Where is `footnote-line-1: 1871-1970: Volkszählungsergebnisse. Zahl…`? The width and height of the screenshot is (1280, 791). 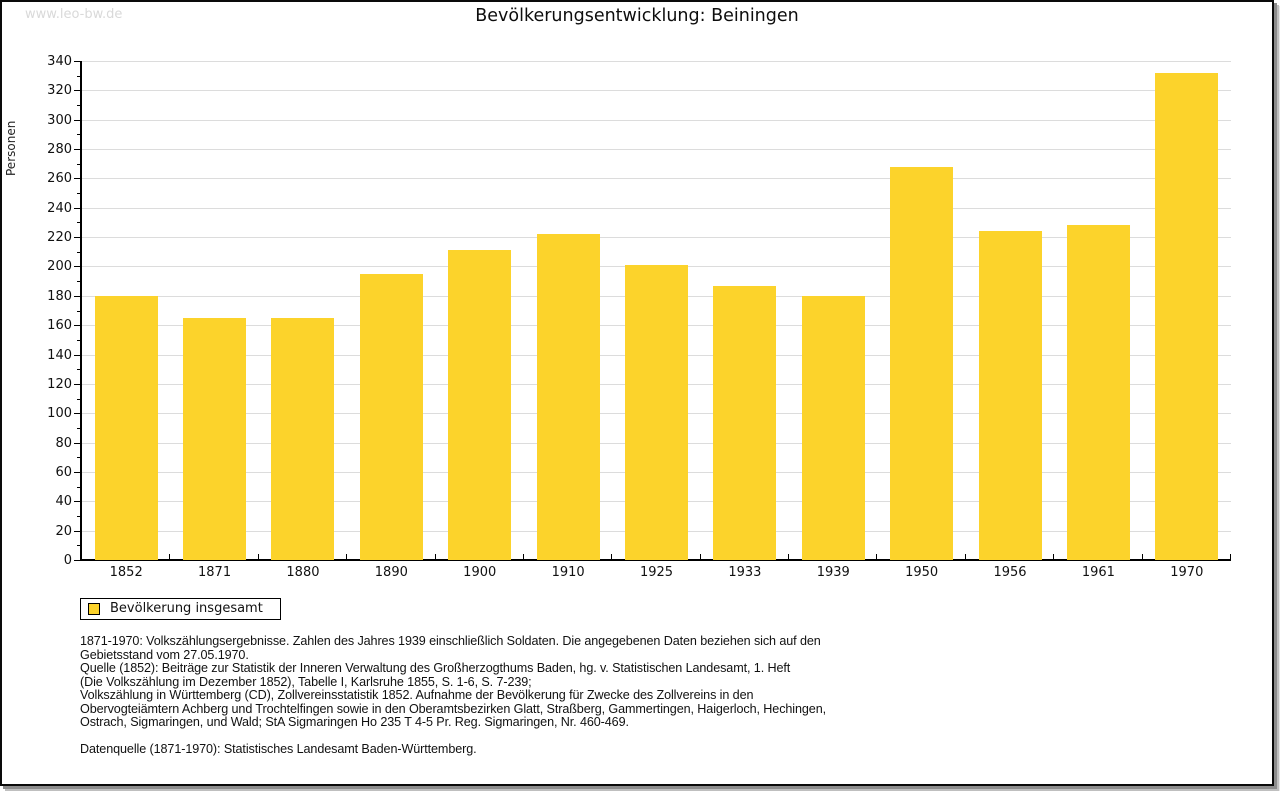
footnote-line-1: 1871-1970: Volkszählungsergebnisse. Zahl… is located at coordinates (450, 641).